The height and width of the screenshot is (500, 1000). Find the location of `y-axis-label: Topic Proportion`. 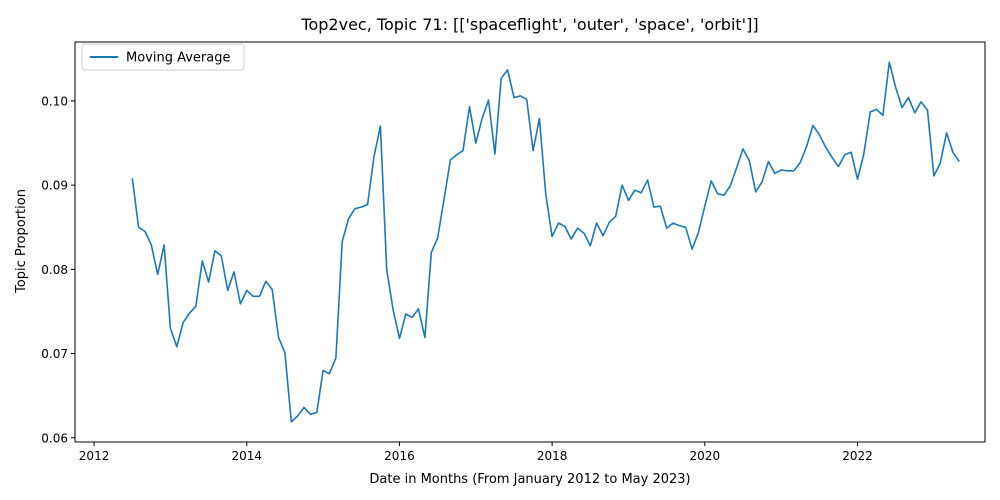

y-axis-label: Topic Proportion is located at coordinates (21, 241).